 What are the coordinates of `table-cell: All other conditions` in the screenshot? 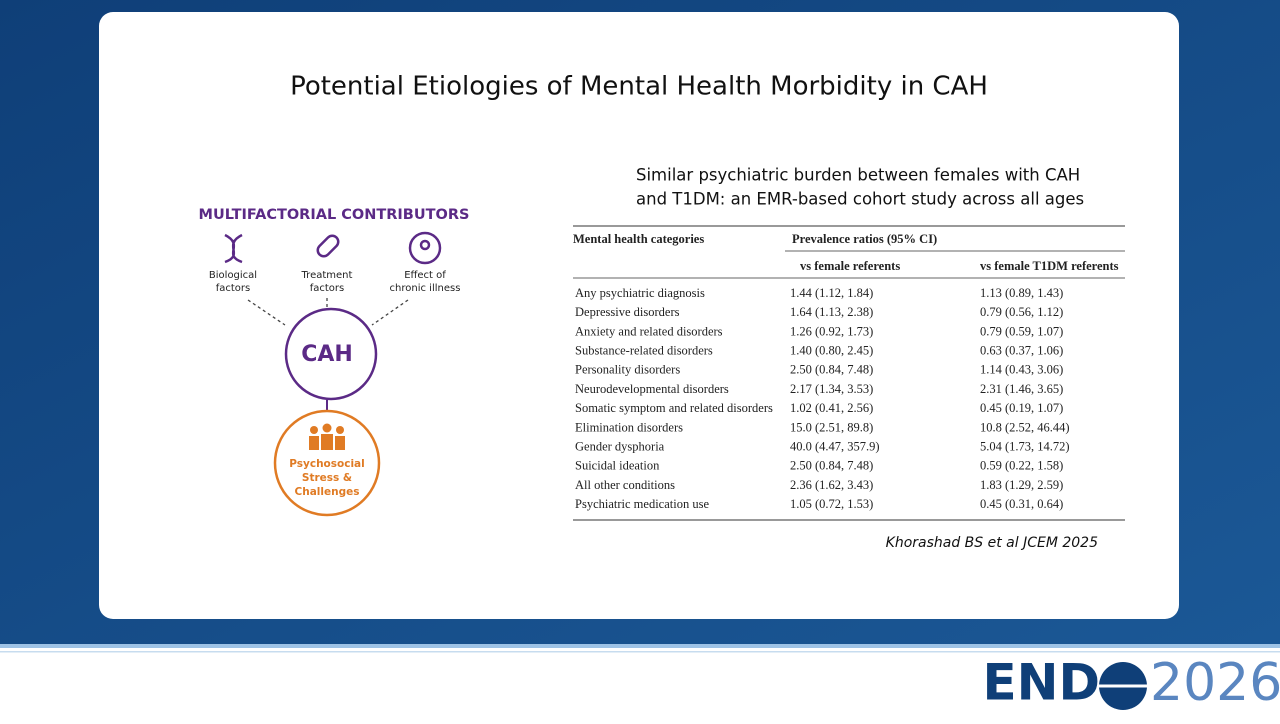 It's located at (625, 485).